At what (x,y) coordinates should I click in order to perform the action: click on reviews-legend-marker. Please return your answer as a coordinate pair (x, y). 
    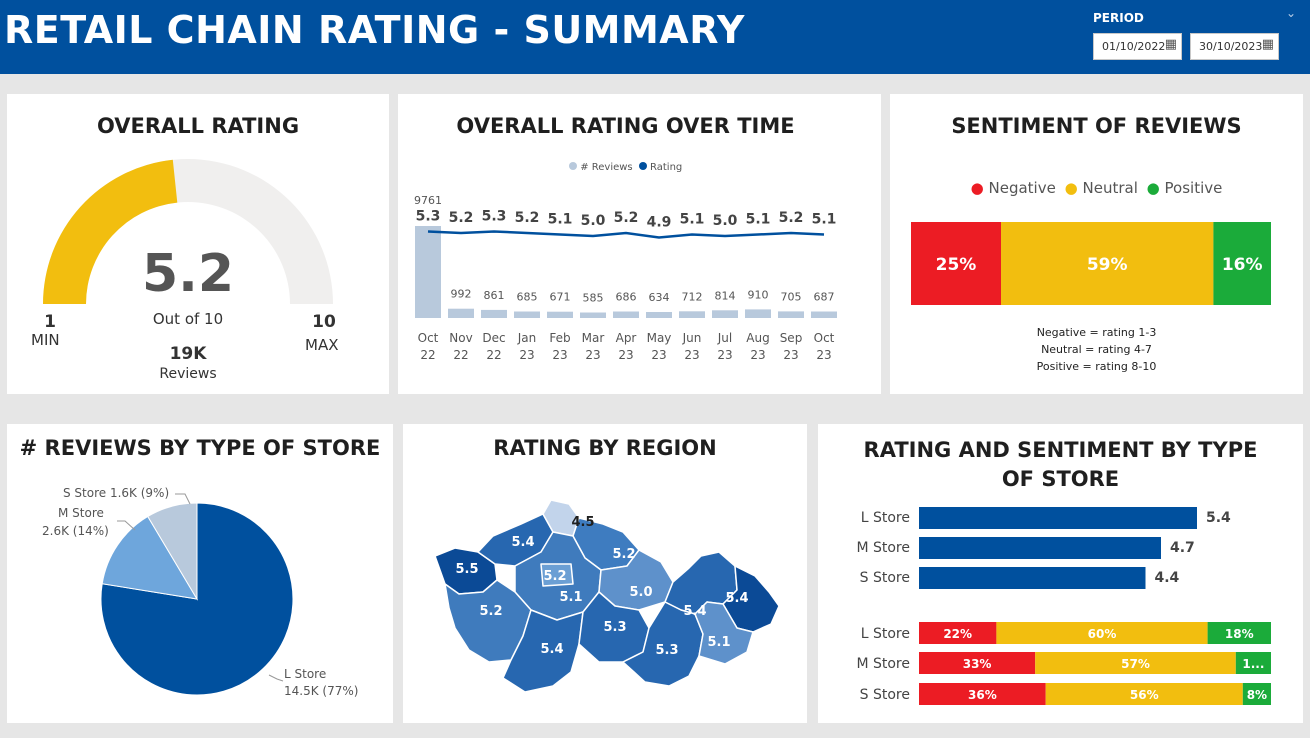
    Looking at the image, I should click on (573, 166).